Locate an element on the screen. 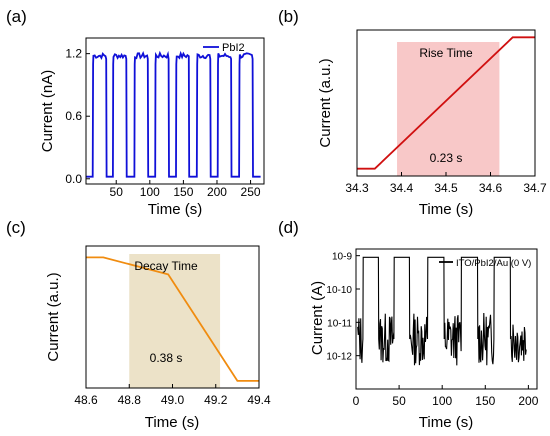  yticks-a: 0.0 0.6 1.2 is located at coordinates (77, 116).